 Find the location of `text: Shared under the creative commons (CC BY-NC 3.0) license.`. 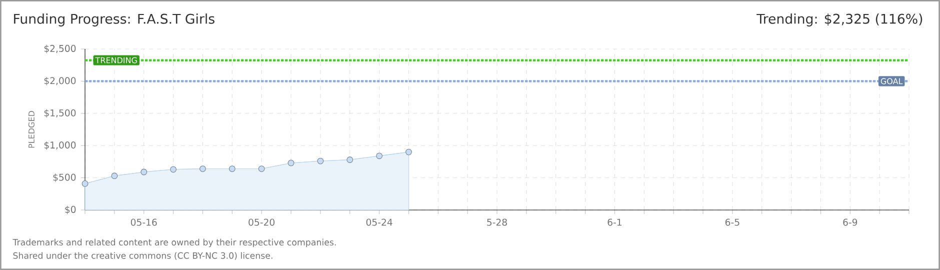

text: Shared under the creative commons (CC BY-NC 3.0) license. is located at coordinates (142, 256).